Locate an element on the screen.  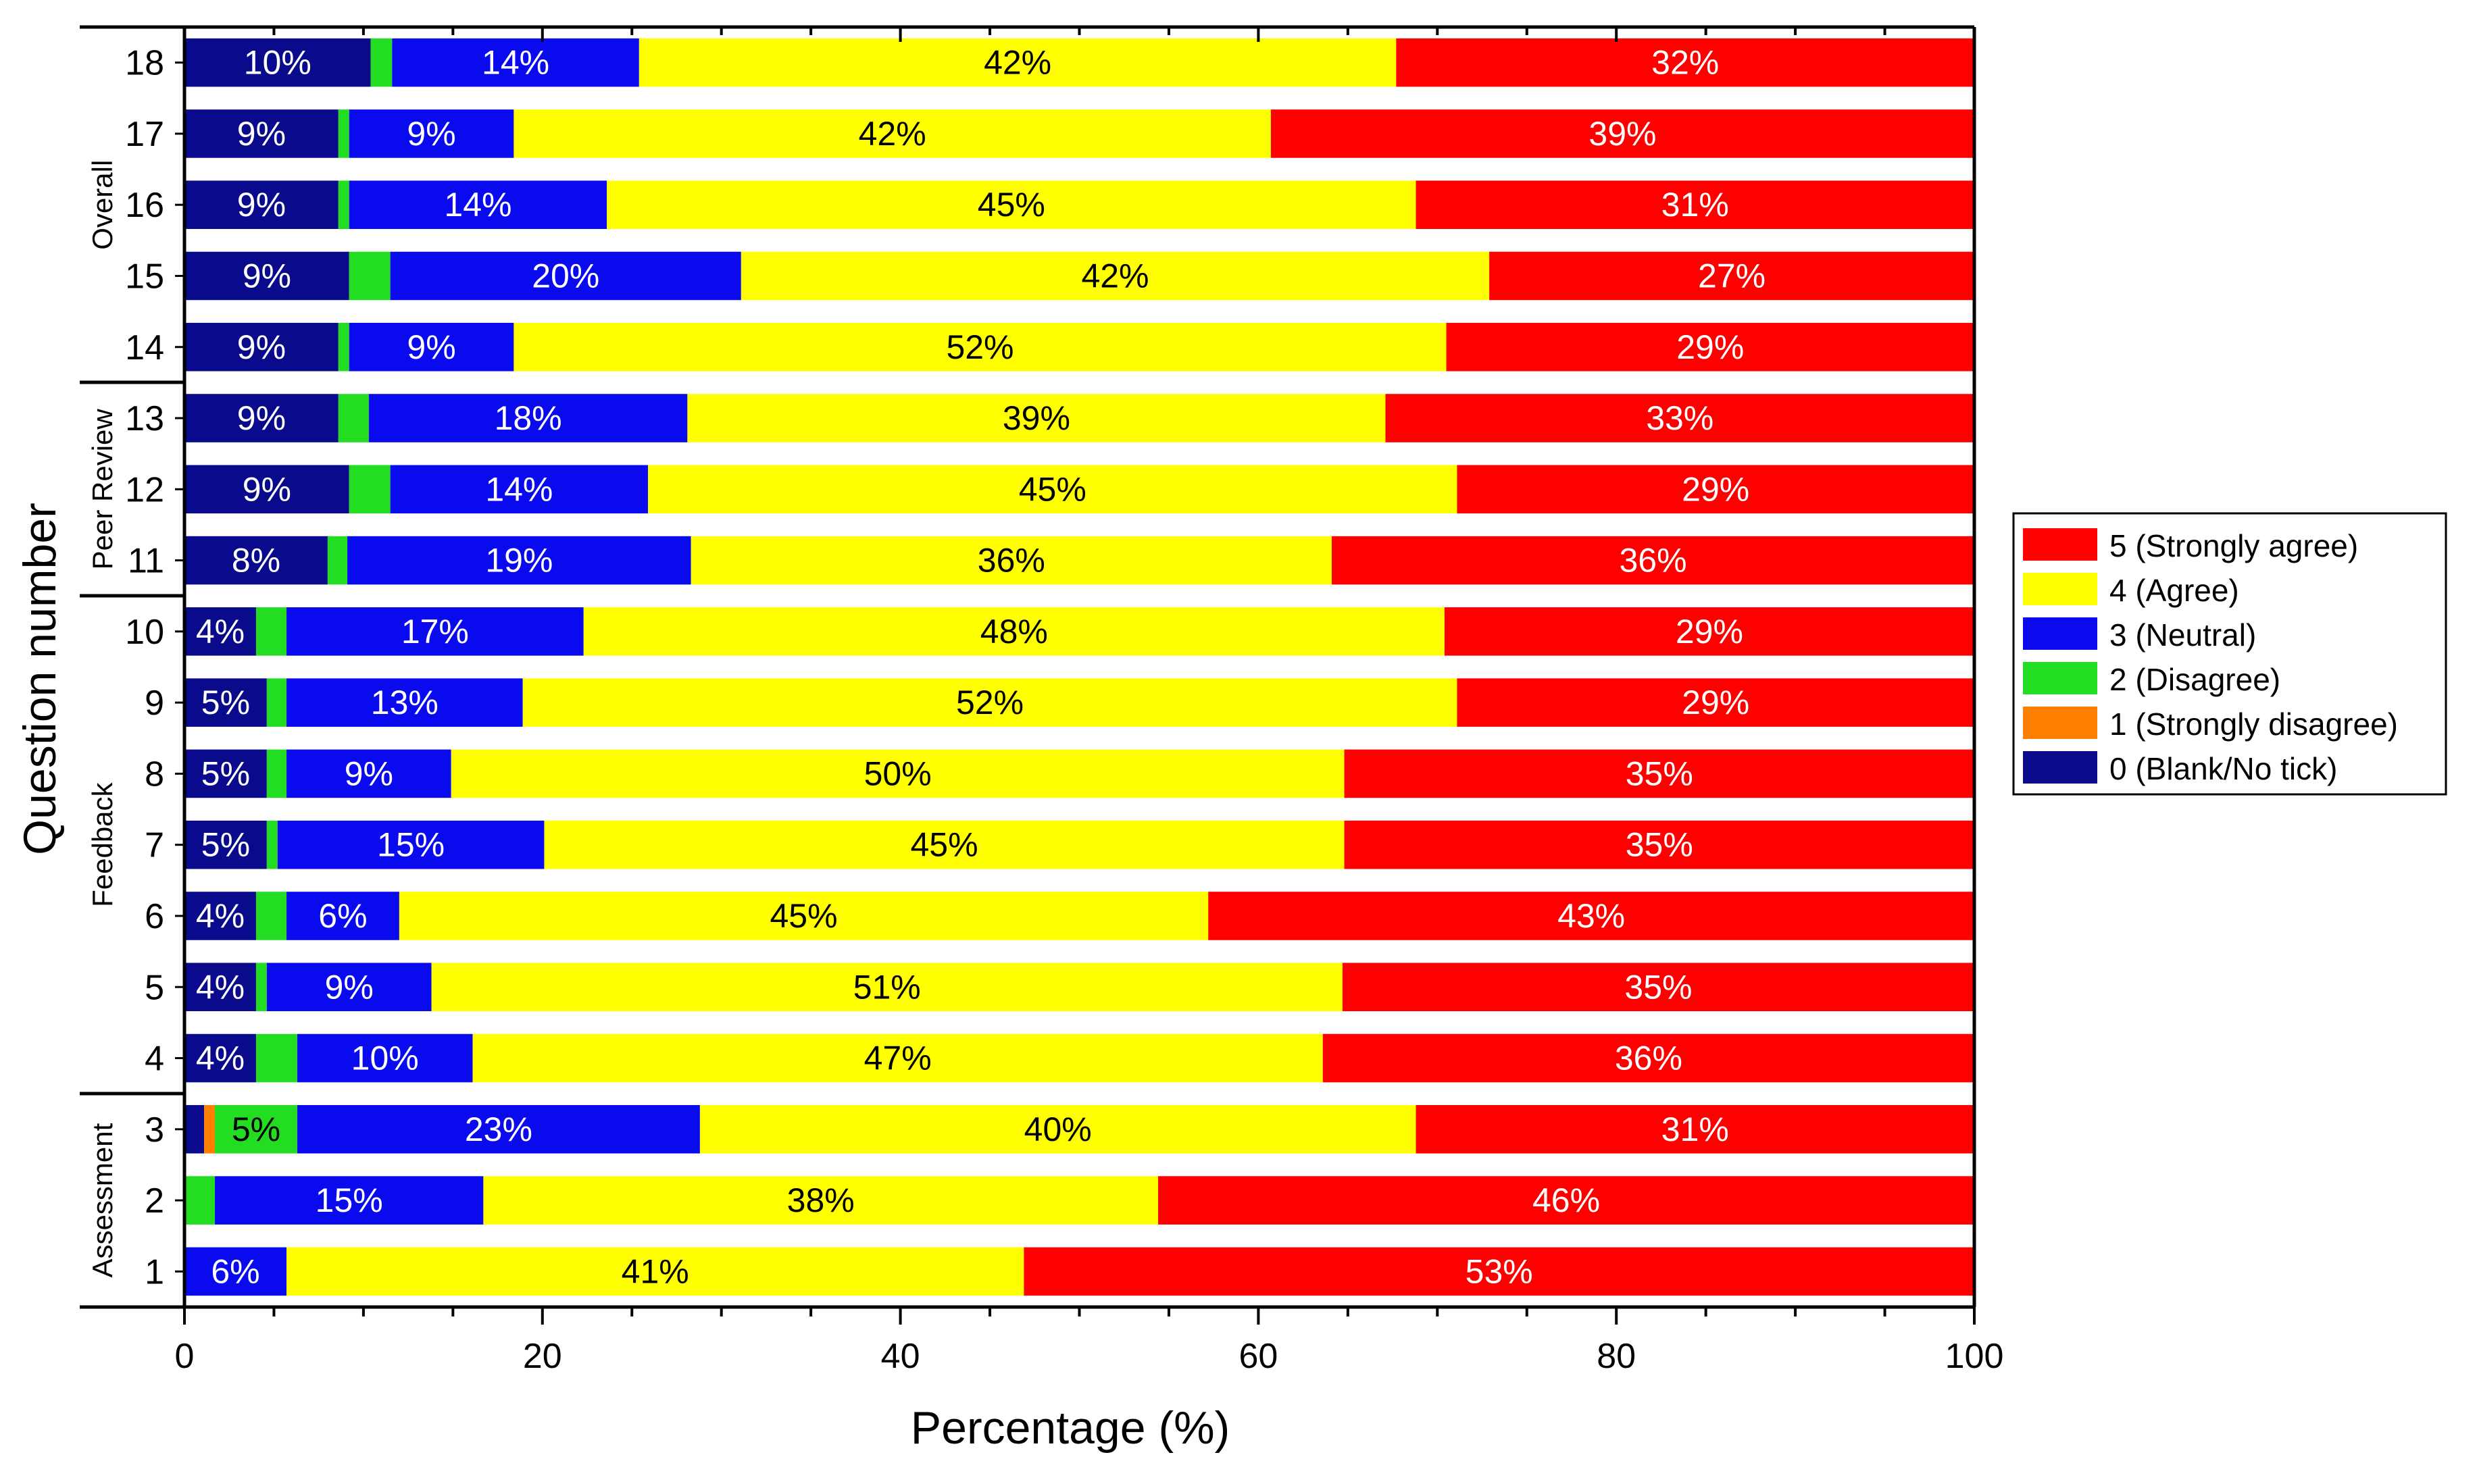
legend-label-1: 4 (Agree) is located at coordinates (2174, 590).